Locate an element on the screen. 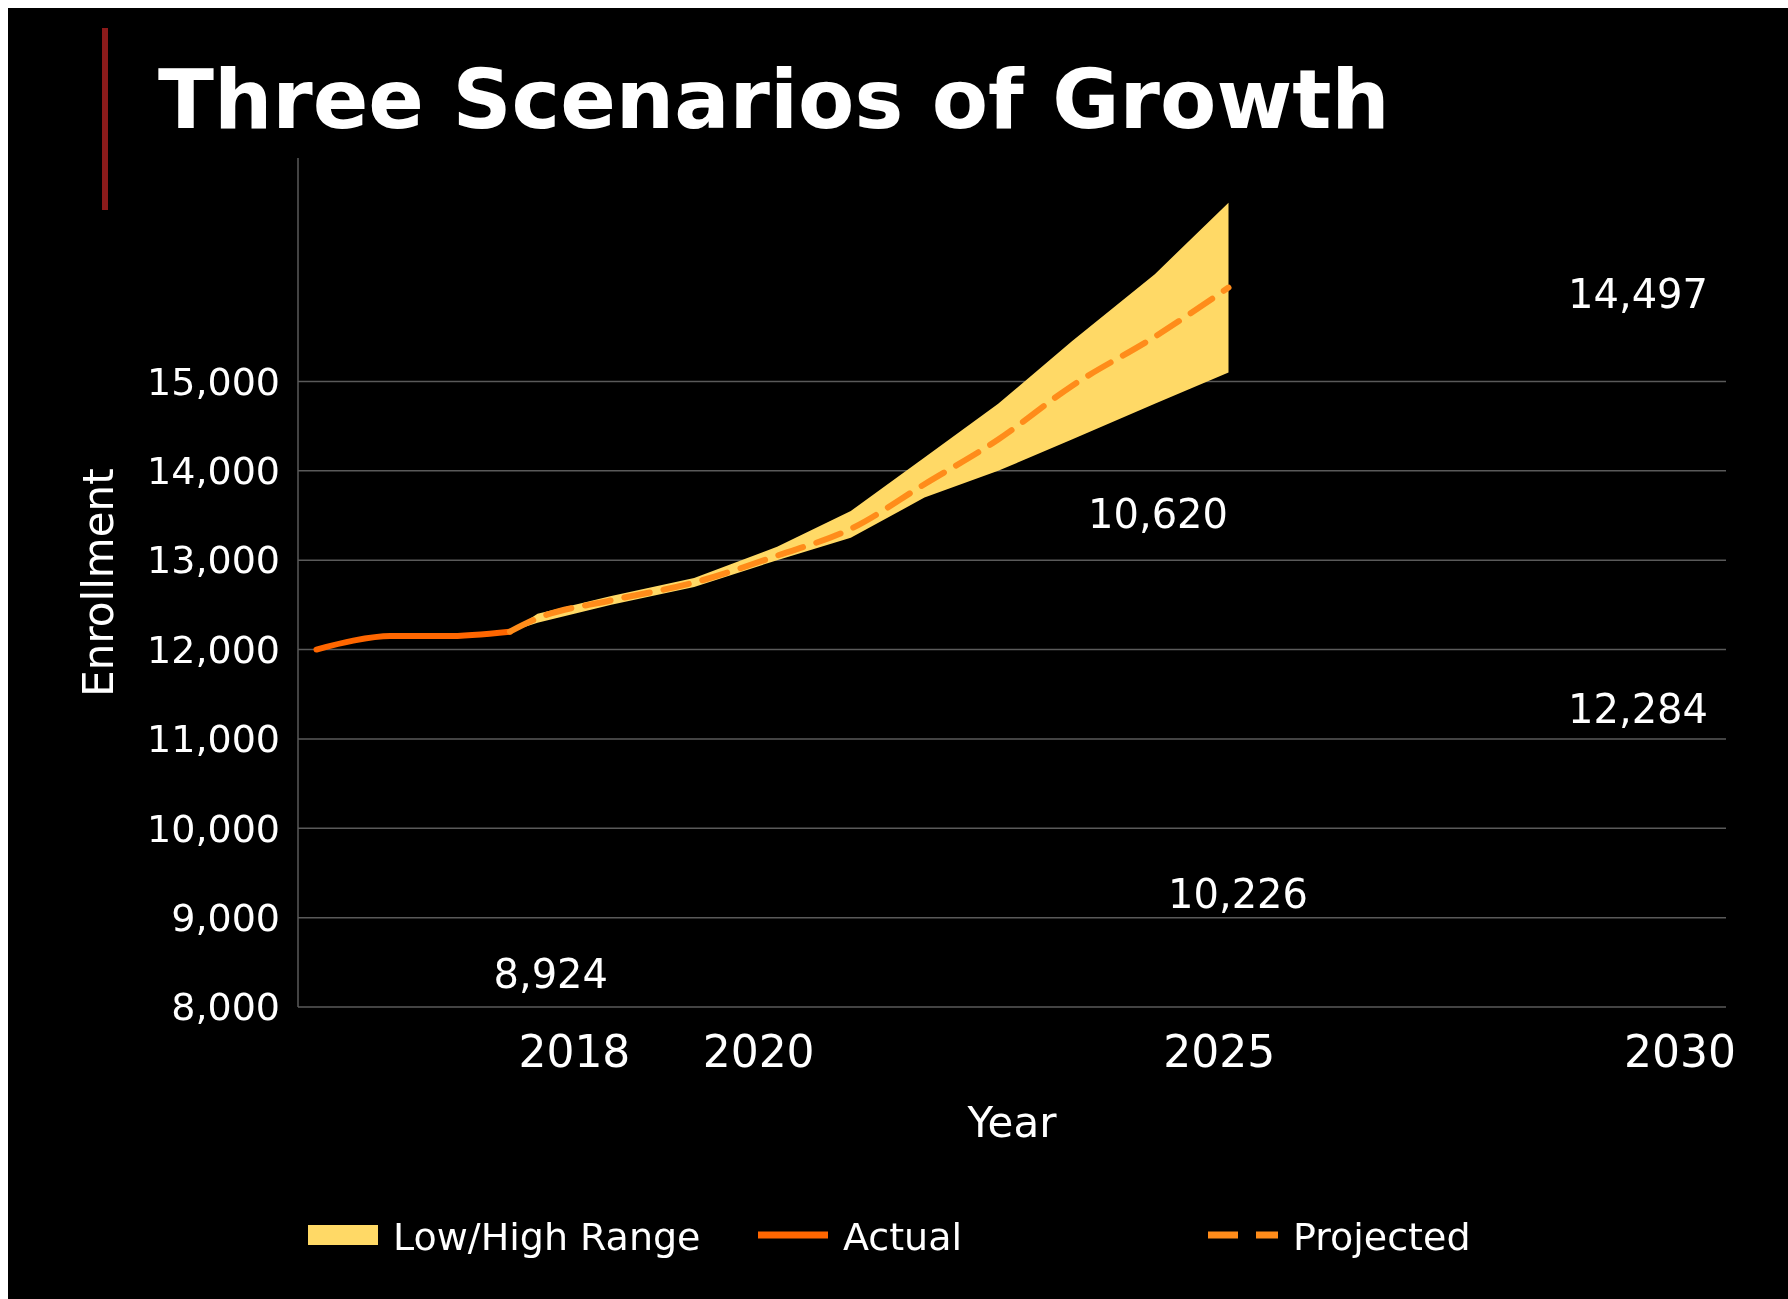 This screenshot has width=1788, height=1299. legend-label: Actual is located at coordinates (903, 1237).